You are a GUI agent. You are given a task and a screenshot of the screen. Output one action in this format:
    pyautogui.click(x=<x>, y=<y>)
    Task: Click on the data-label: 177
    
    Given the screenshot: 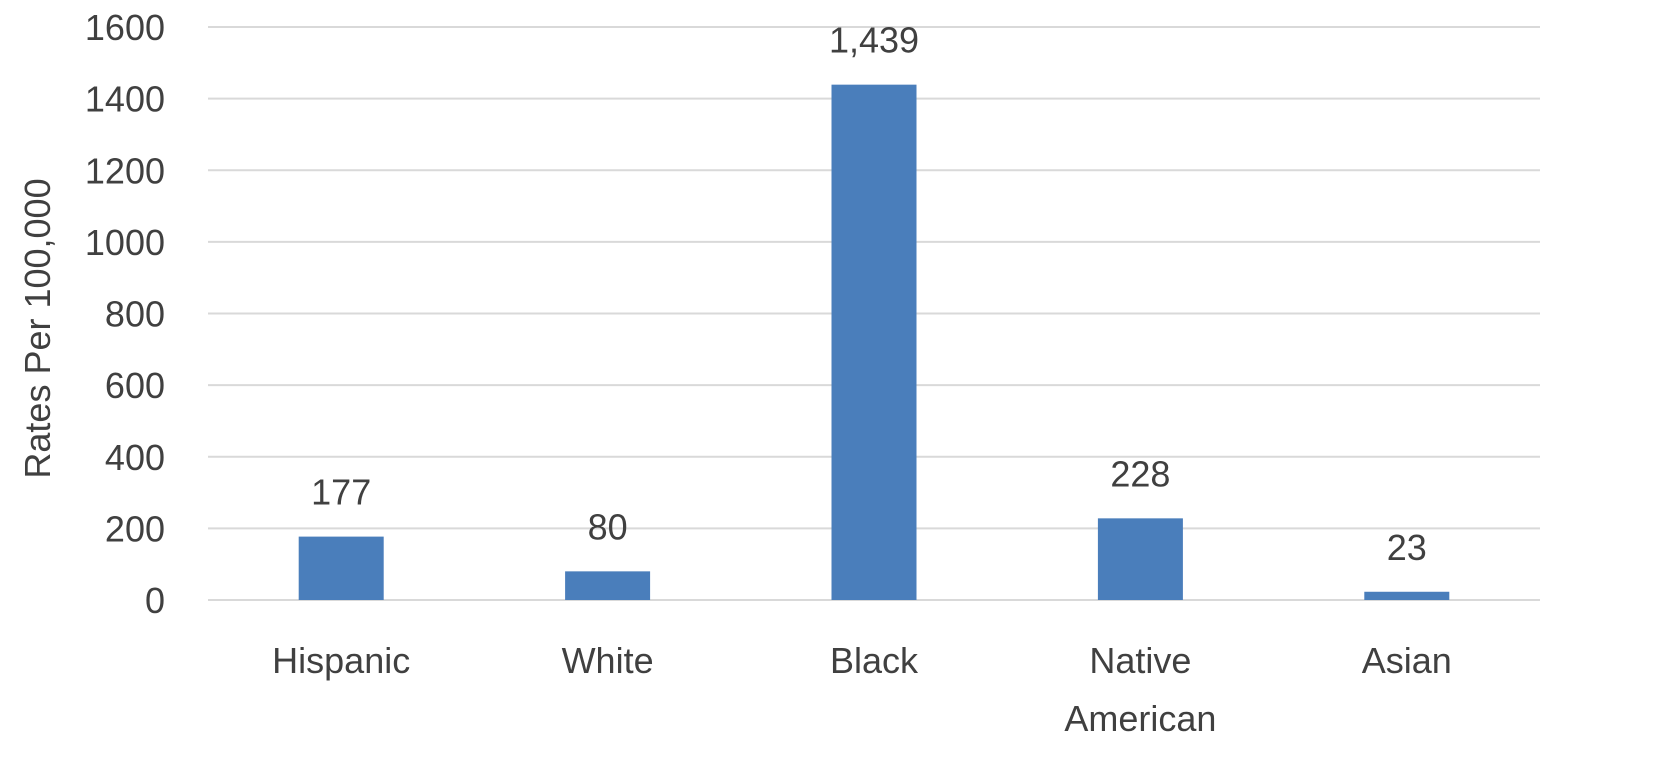 What is the action you would take?
    pyautogui.click(x=341, y=492)
    